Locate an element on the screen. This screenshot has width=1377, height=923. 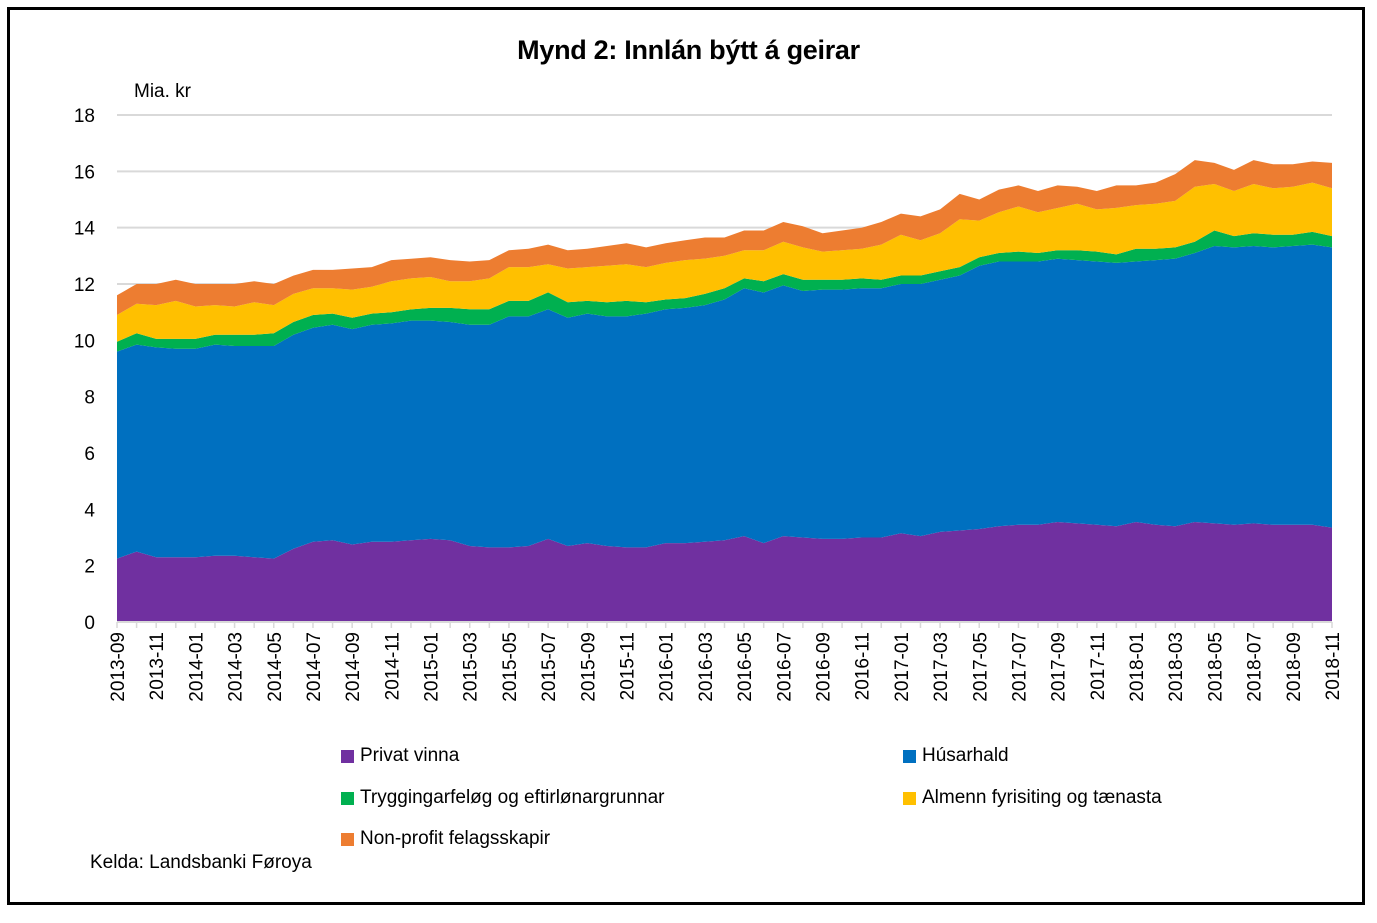
area-tryggingarfel-g-og-eftirl-nargrunnar is located at coordinates (724, 291).